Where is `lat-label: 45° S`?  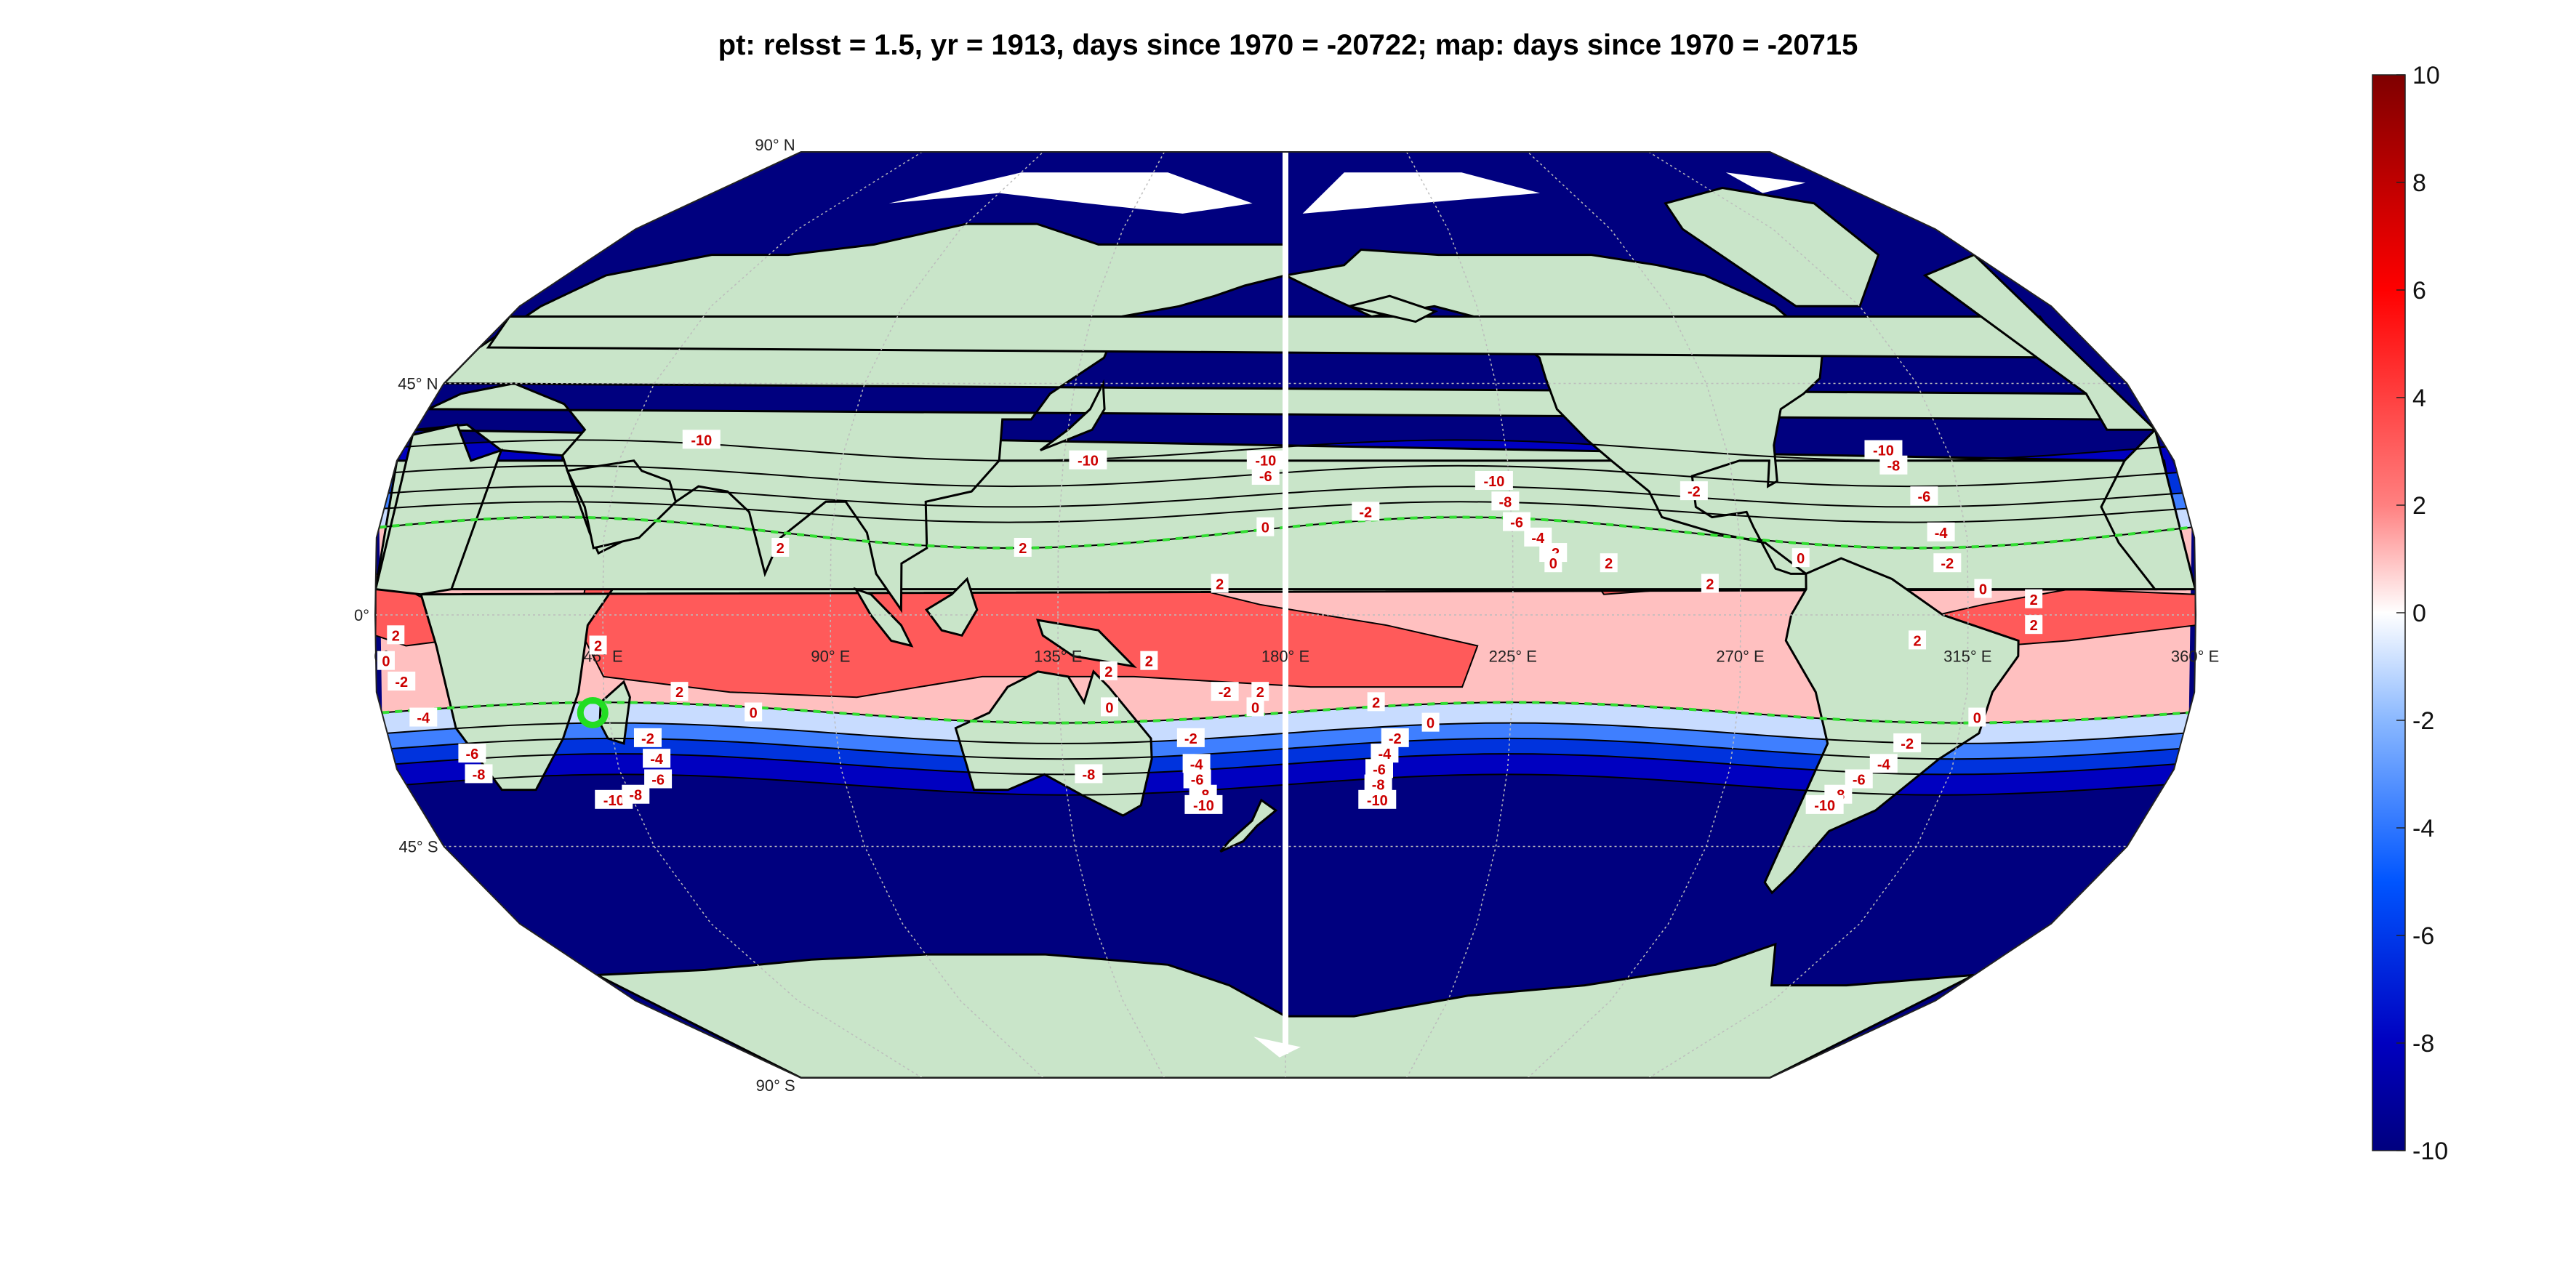 lat-label: 45° S is located at coordinates (418, 847).